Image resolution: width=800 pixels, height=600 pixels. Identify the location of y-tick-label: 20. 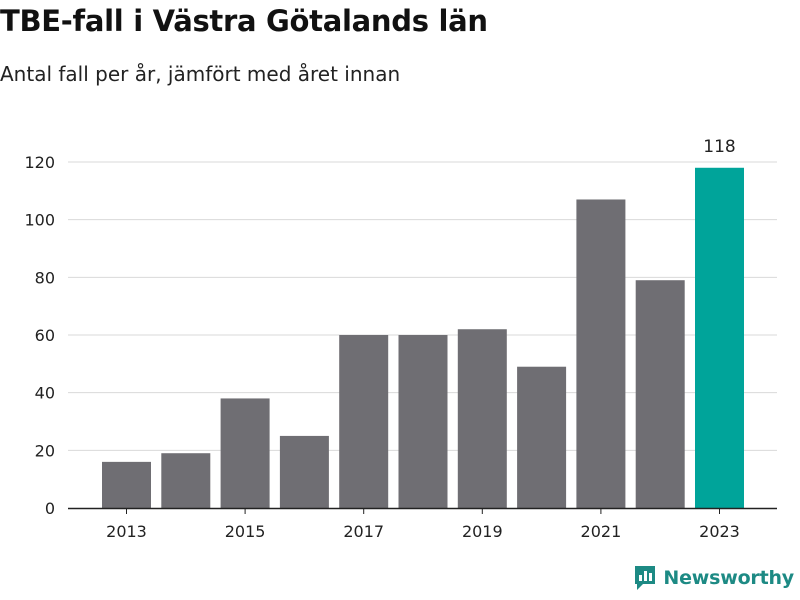
(45, 450).